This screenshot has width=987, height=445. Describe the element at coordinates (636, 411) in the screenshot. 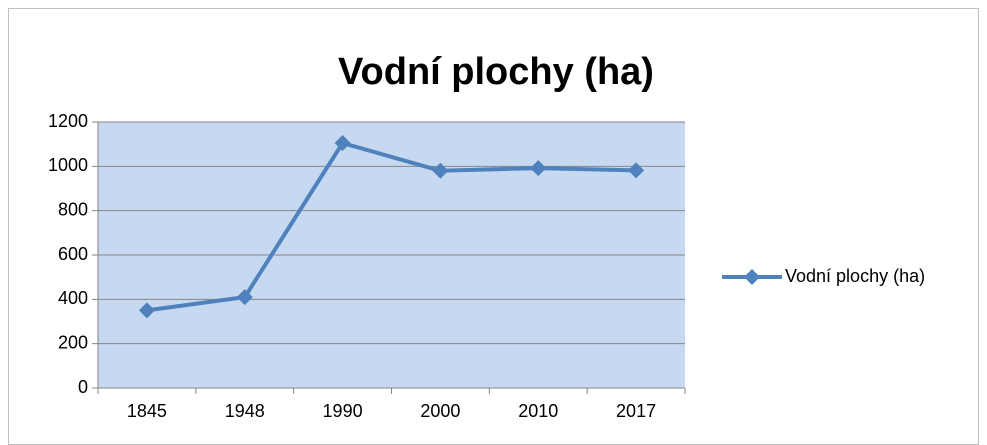

I see `x-tick-label: 2017` at that location.